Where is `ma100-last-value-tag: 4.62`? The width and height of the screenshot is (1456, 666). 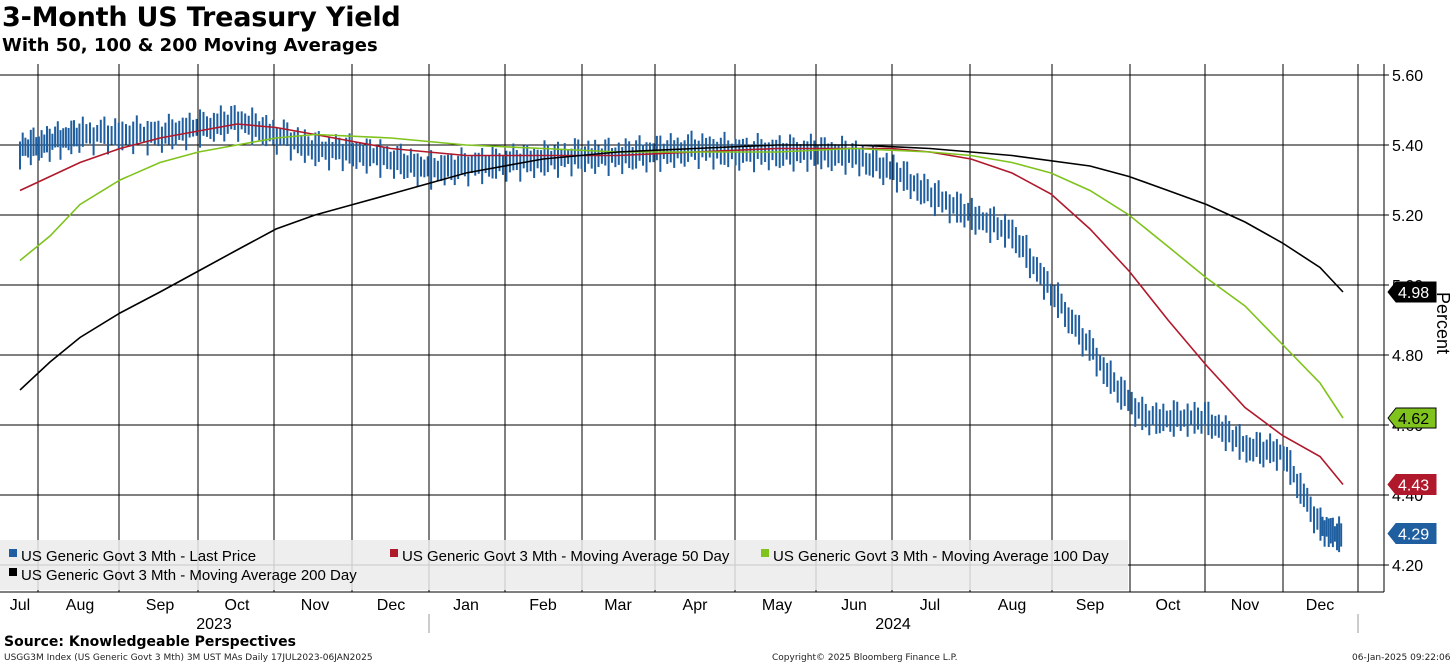
ma100-last-value-tag: 4.62 is located at coordinates (1412, 418).